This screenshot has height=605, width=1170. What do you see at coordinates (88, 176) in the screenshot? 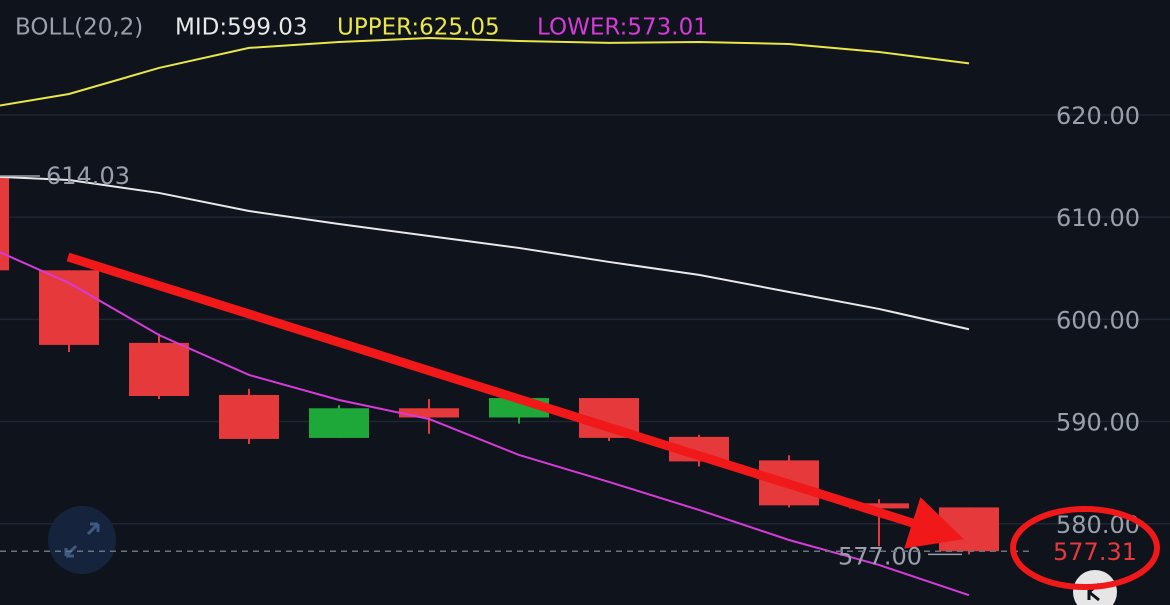
I see `max-marker-label: 614.03` at bounding box center [88, 176].